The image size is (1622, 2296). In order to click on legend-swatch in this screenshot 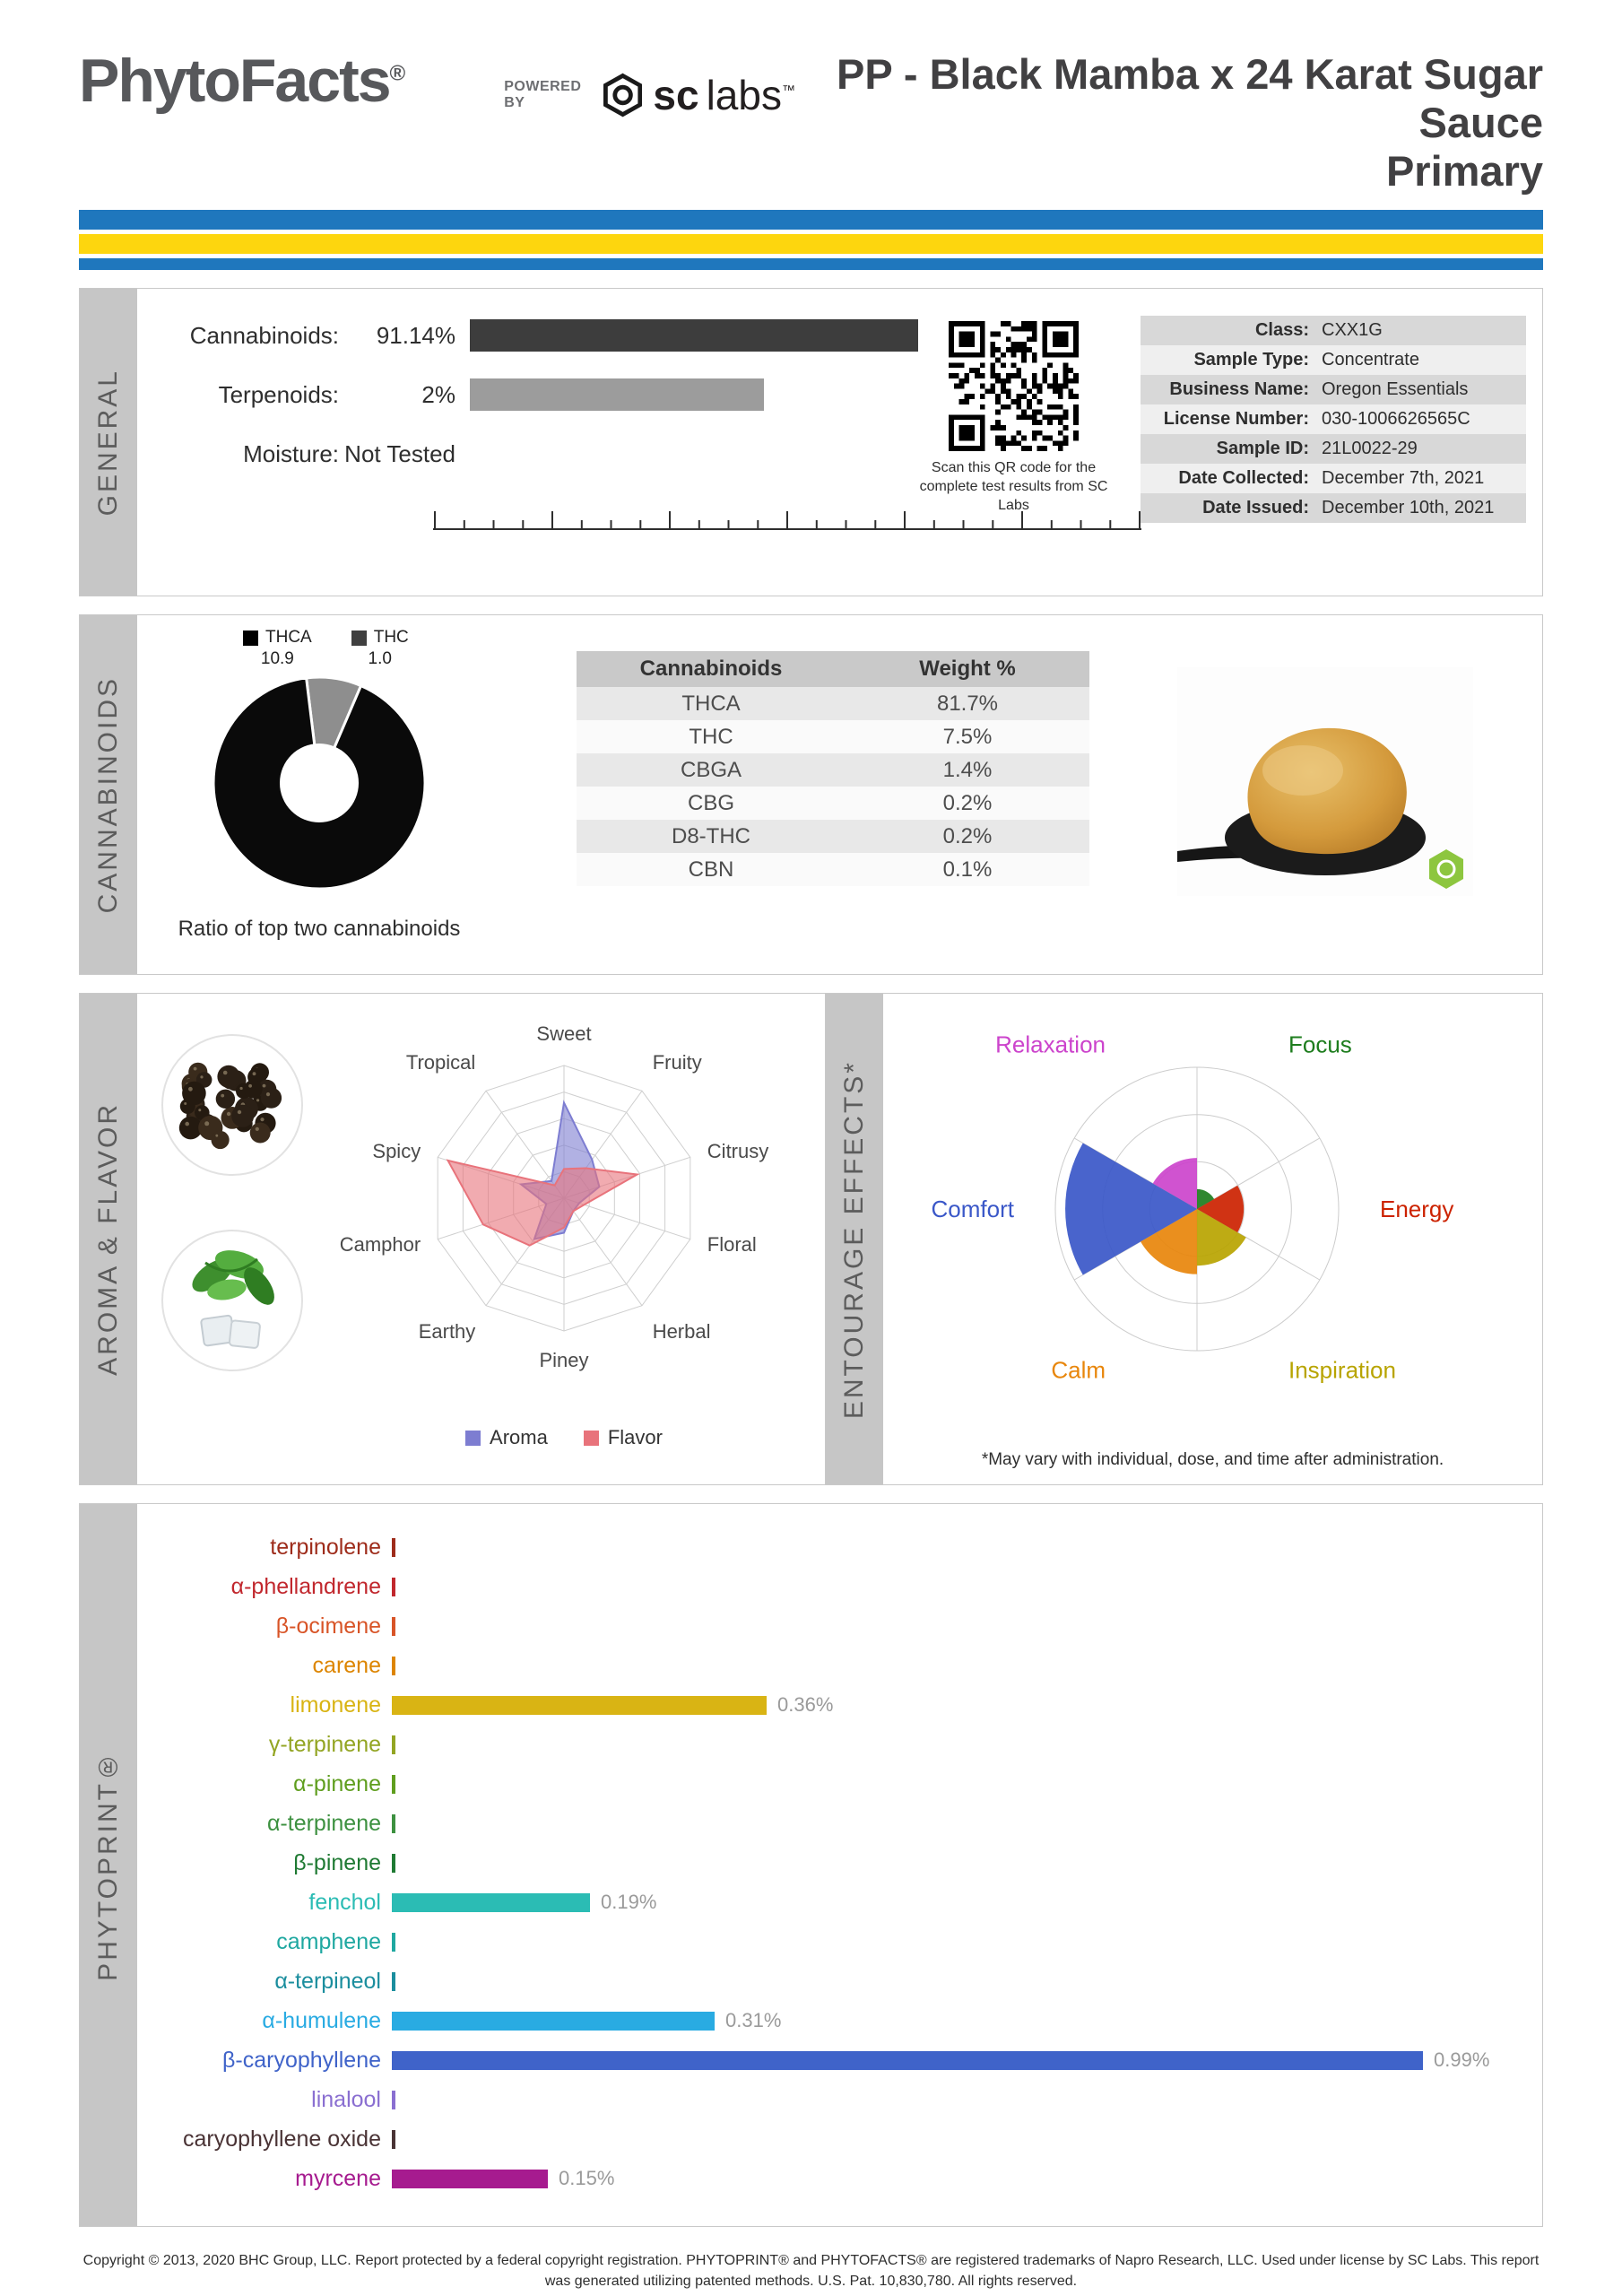, I will do `click(591, 1438)`.